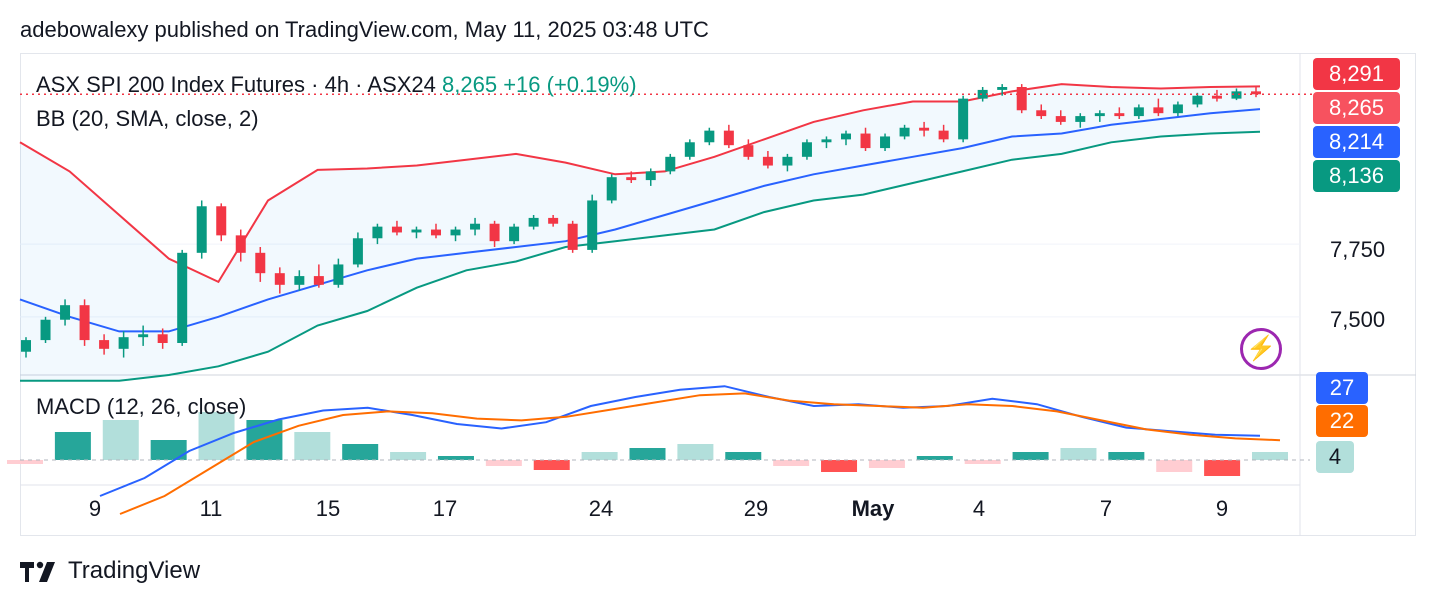 This screenshot has height=606, width=1436. I want to click on brand-name: TradingView, so click(134, 570).